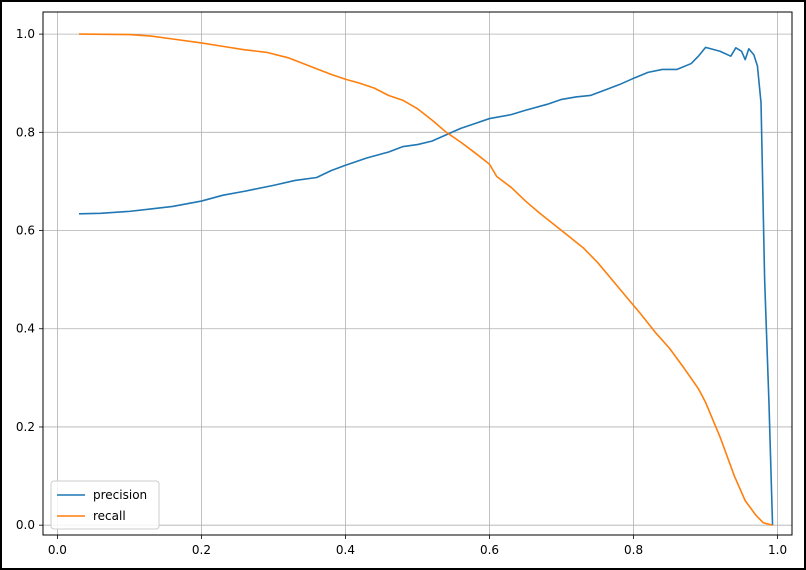  What do you see at coordinates (489, 550) in the screenshot?
I see `x-tick-label: 0.6` at bounding box center [489, 550].